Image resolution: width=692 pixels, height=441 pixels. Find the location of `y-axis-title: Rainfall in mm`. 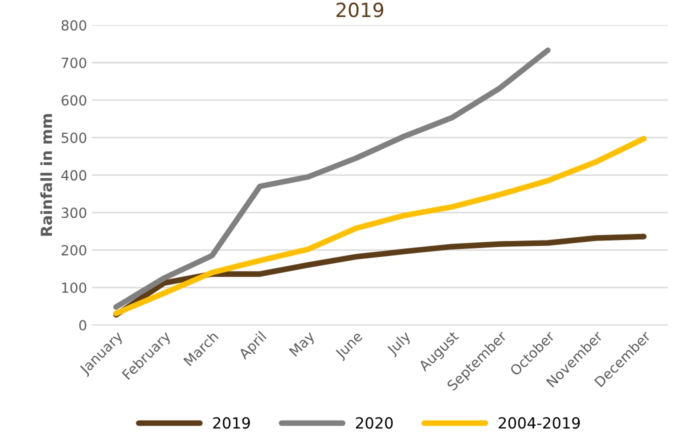

y-axis-title: Rainfall in mm is located at coordinates (46, 175).